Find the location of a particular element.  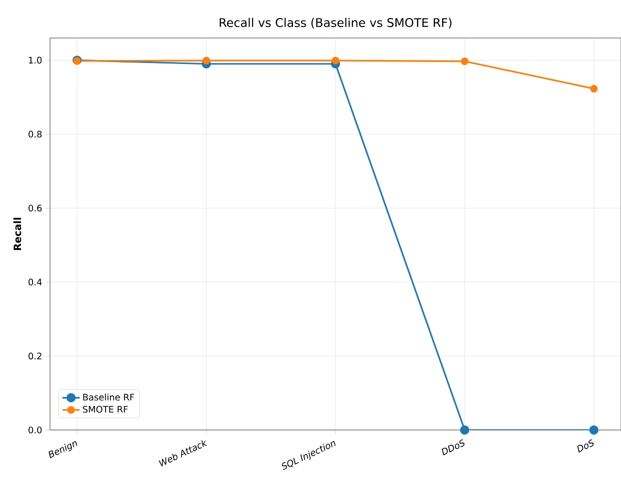

legend-label: SMOTE RF is located at coordinates (105, 409).